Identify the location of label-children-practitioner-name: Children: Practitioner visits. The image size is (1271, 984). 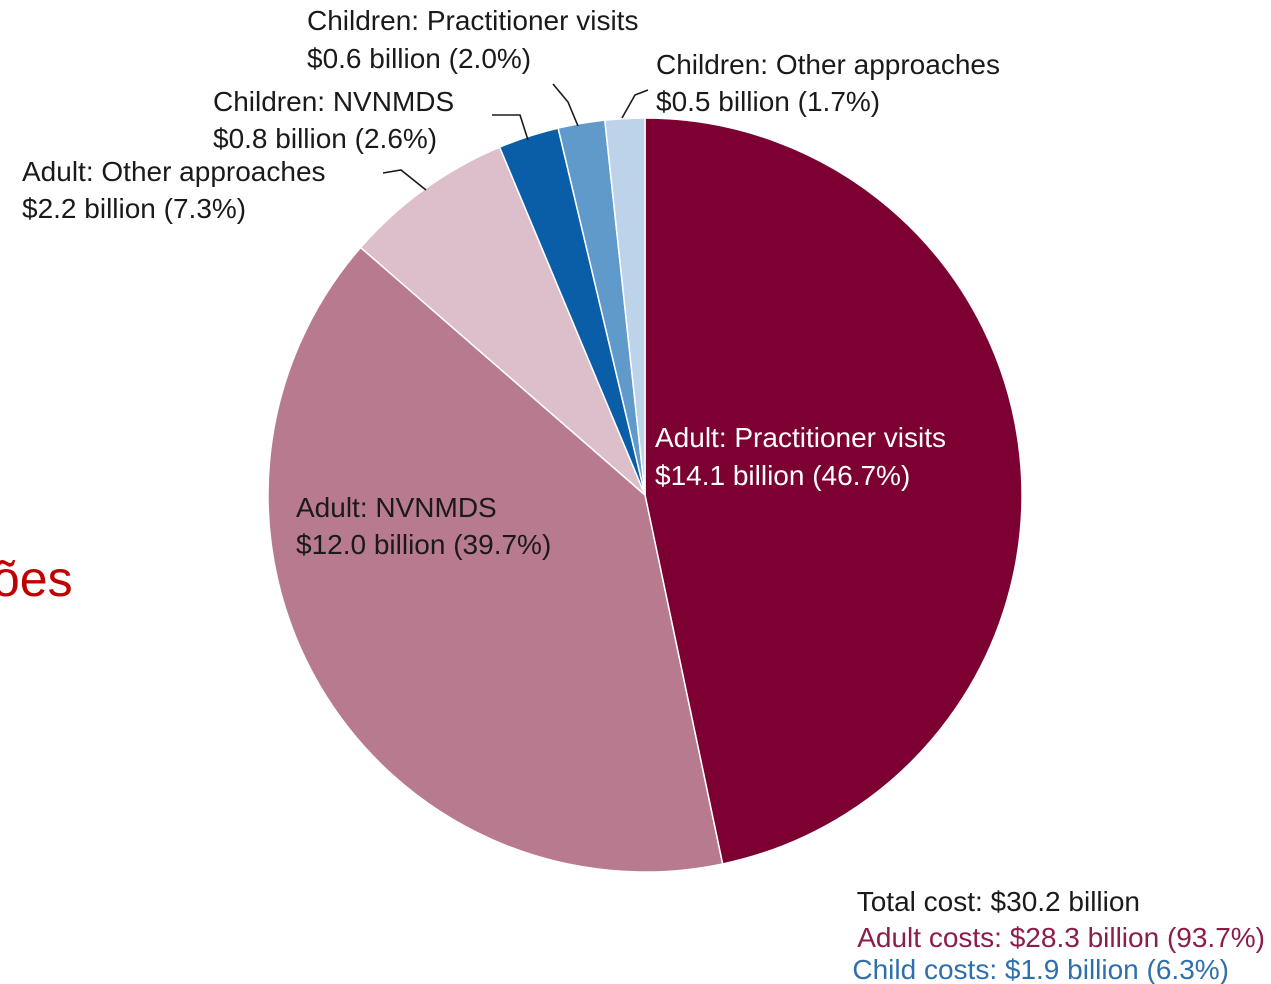
(472, 20).